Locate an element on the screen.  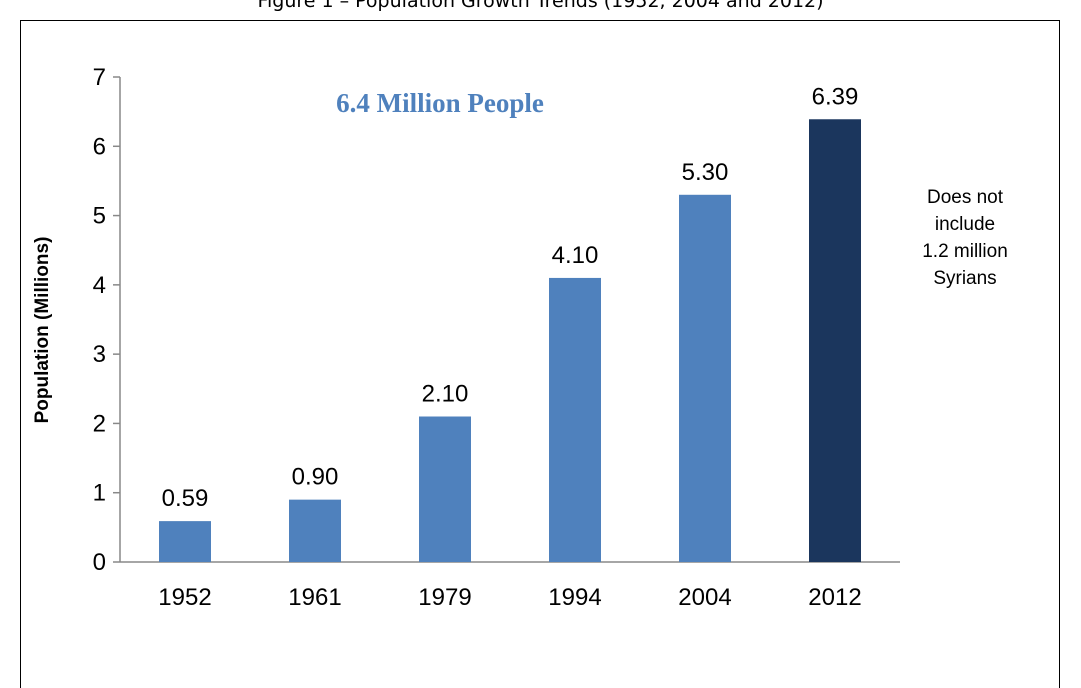
y-tick-label: 4 is located at coordinates (99, 285).